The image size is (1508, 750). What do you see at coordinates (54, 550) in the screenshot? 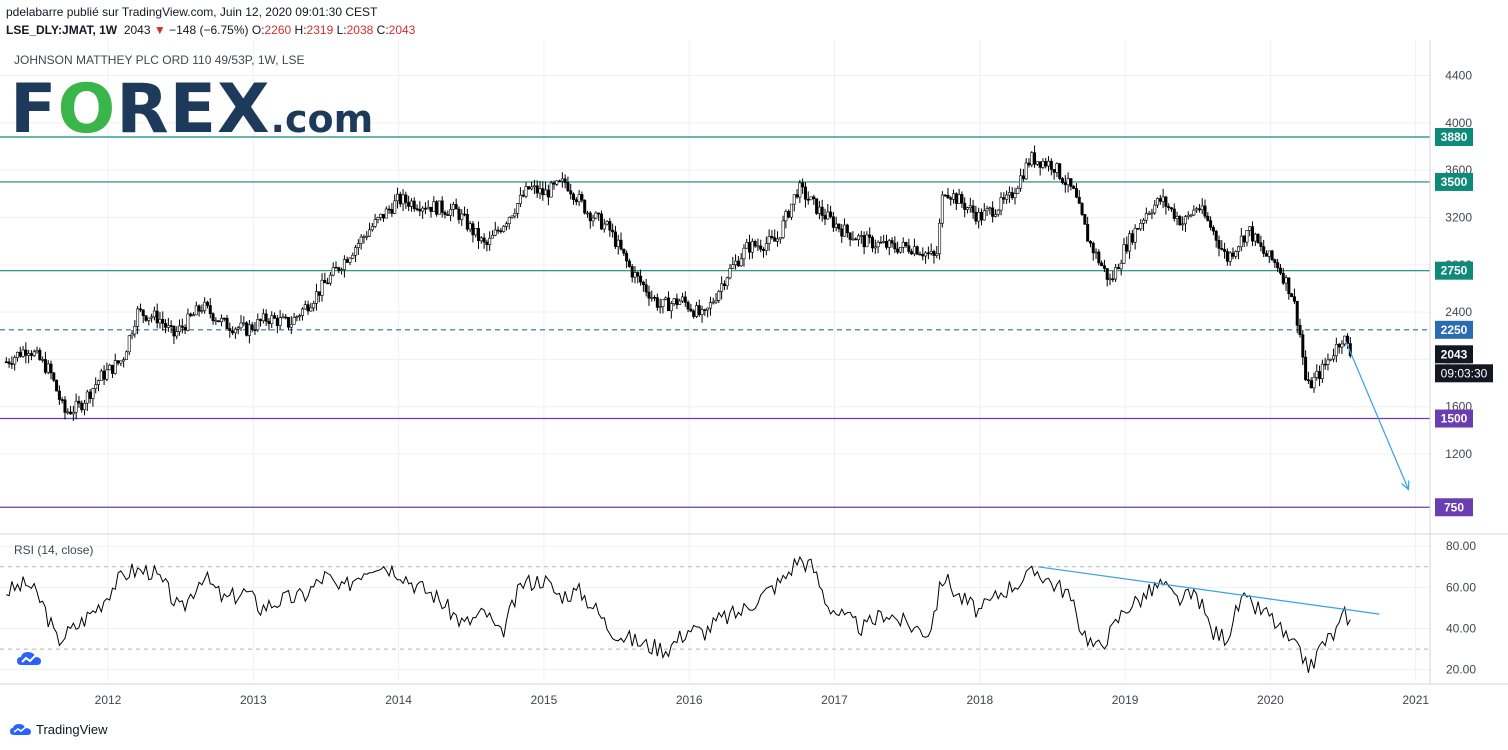
I see `rsi-label: RSI (14, close)` at bounding box center [54, 550].